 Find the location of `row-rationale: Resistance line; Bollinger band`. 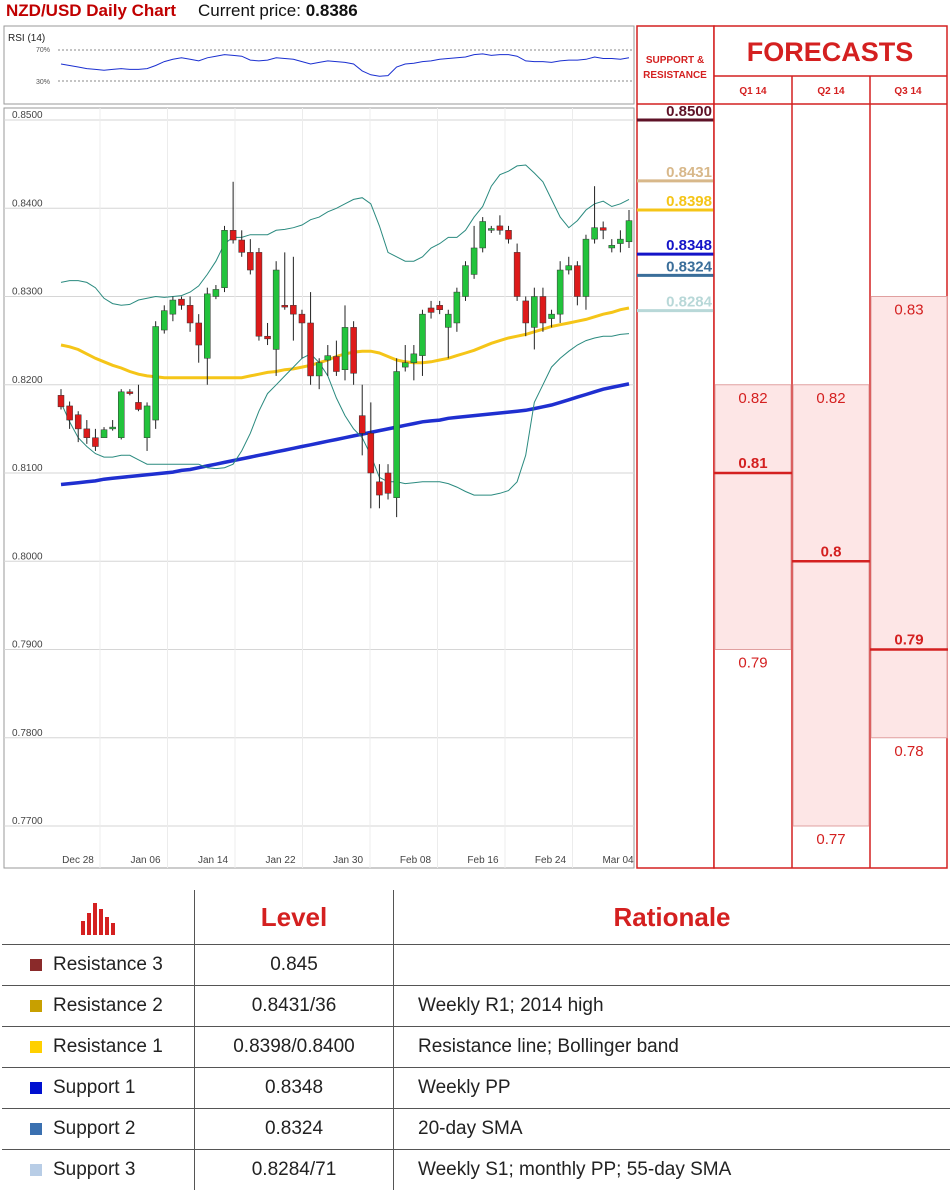

row-rationale: Resistance line; Bollinger band is located at coordinates (671, 1047).